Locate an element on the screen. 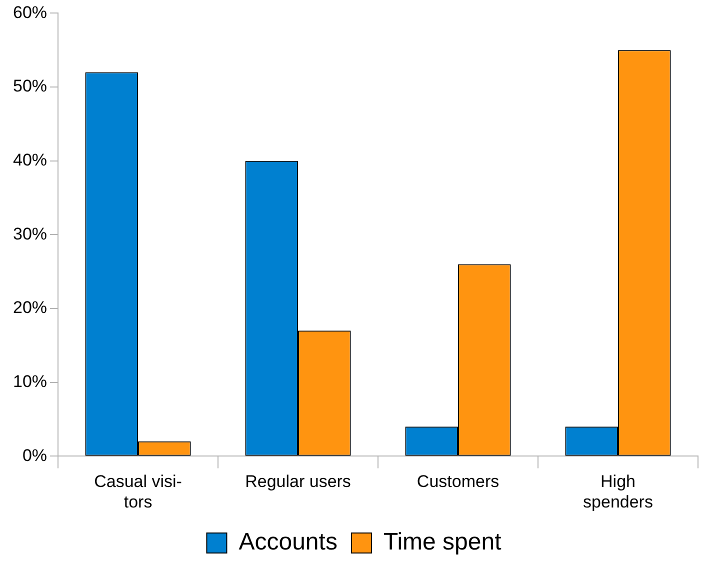  y-tick-label: 60% is located at coordinates (30, 12).